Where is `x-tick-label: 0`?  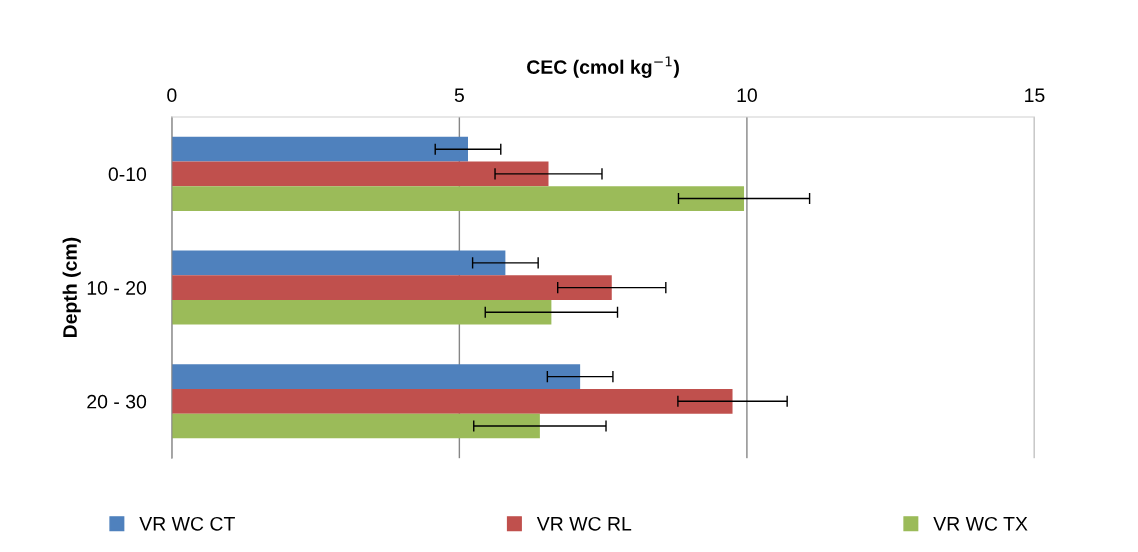 x-tick-label: 0 is located at coordinates (172, 95).